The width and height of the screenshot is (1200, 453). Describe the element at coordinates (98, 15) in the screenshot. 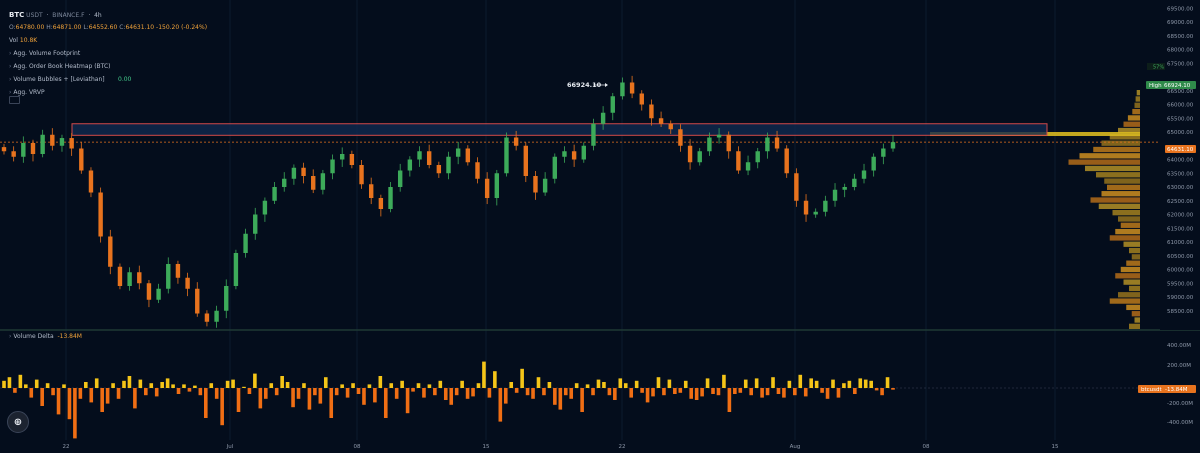

I see `interval-label: 4h` at that location.